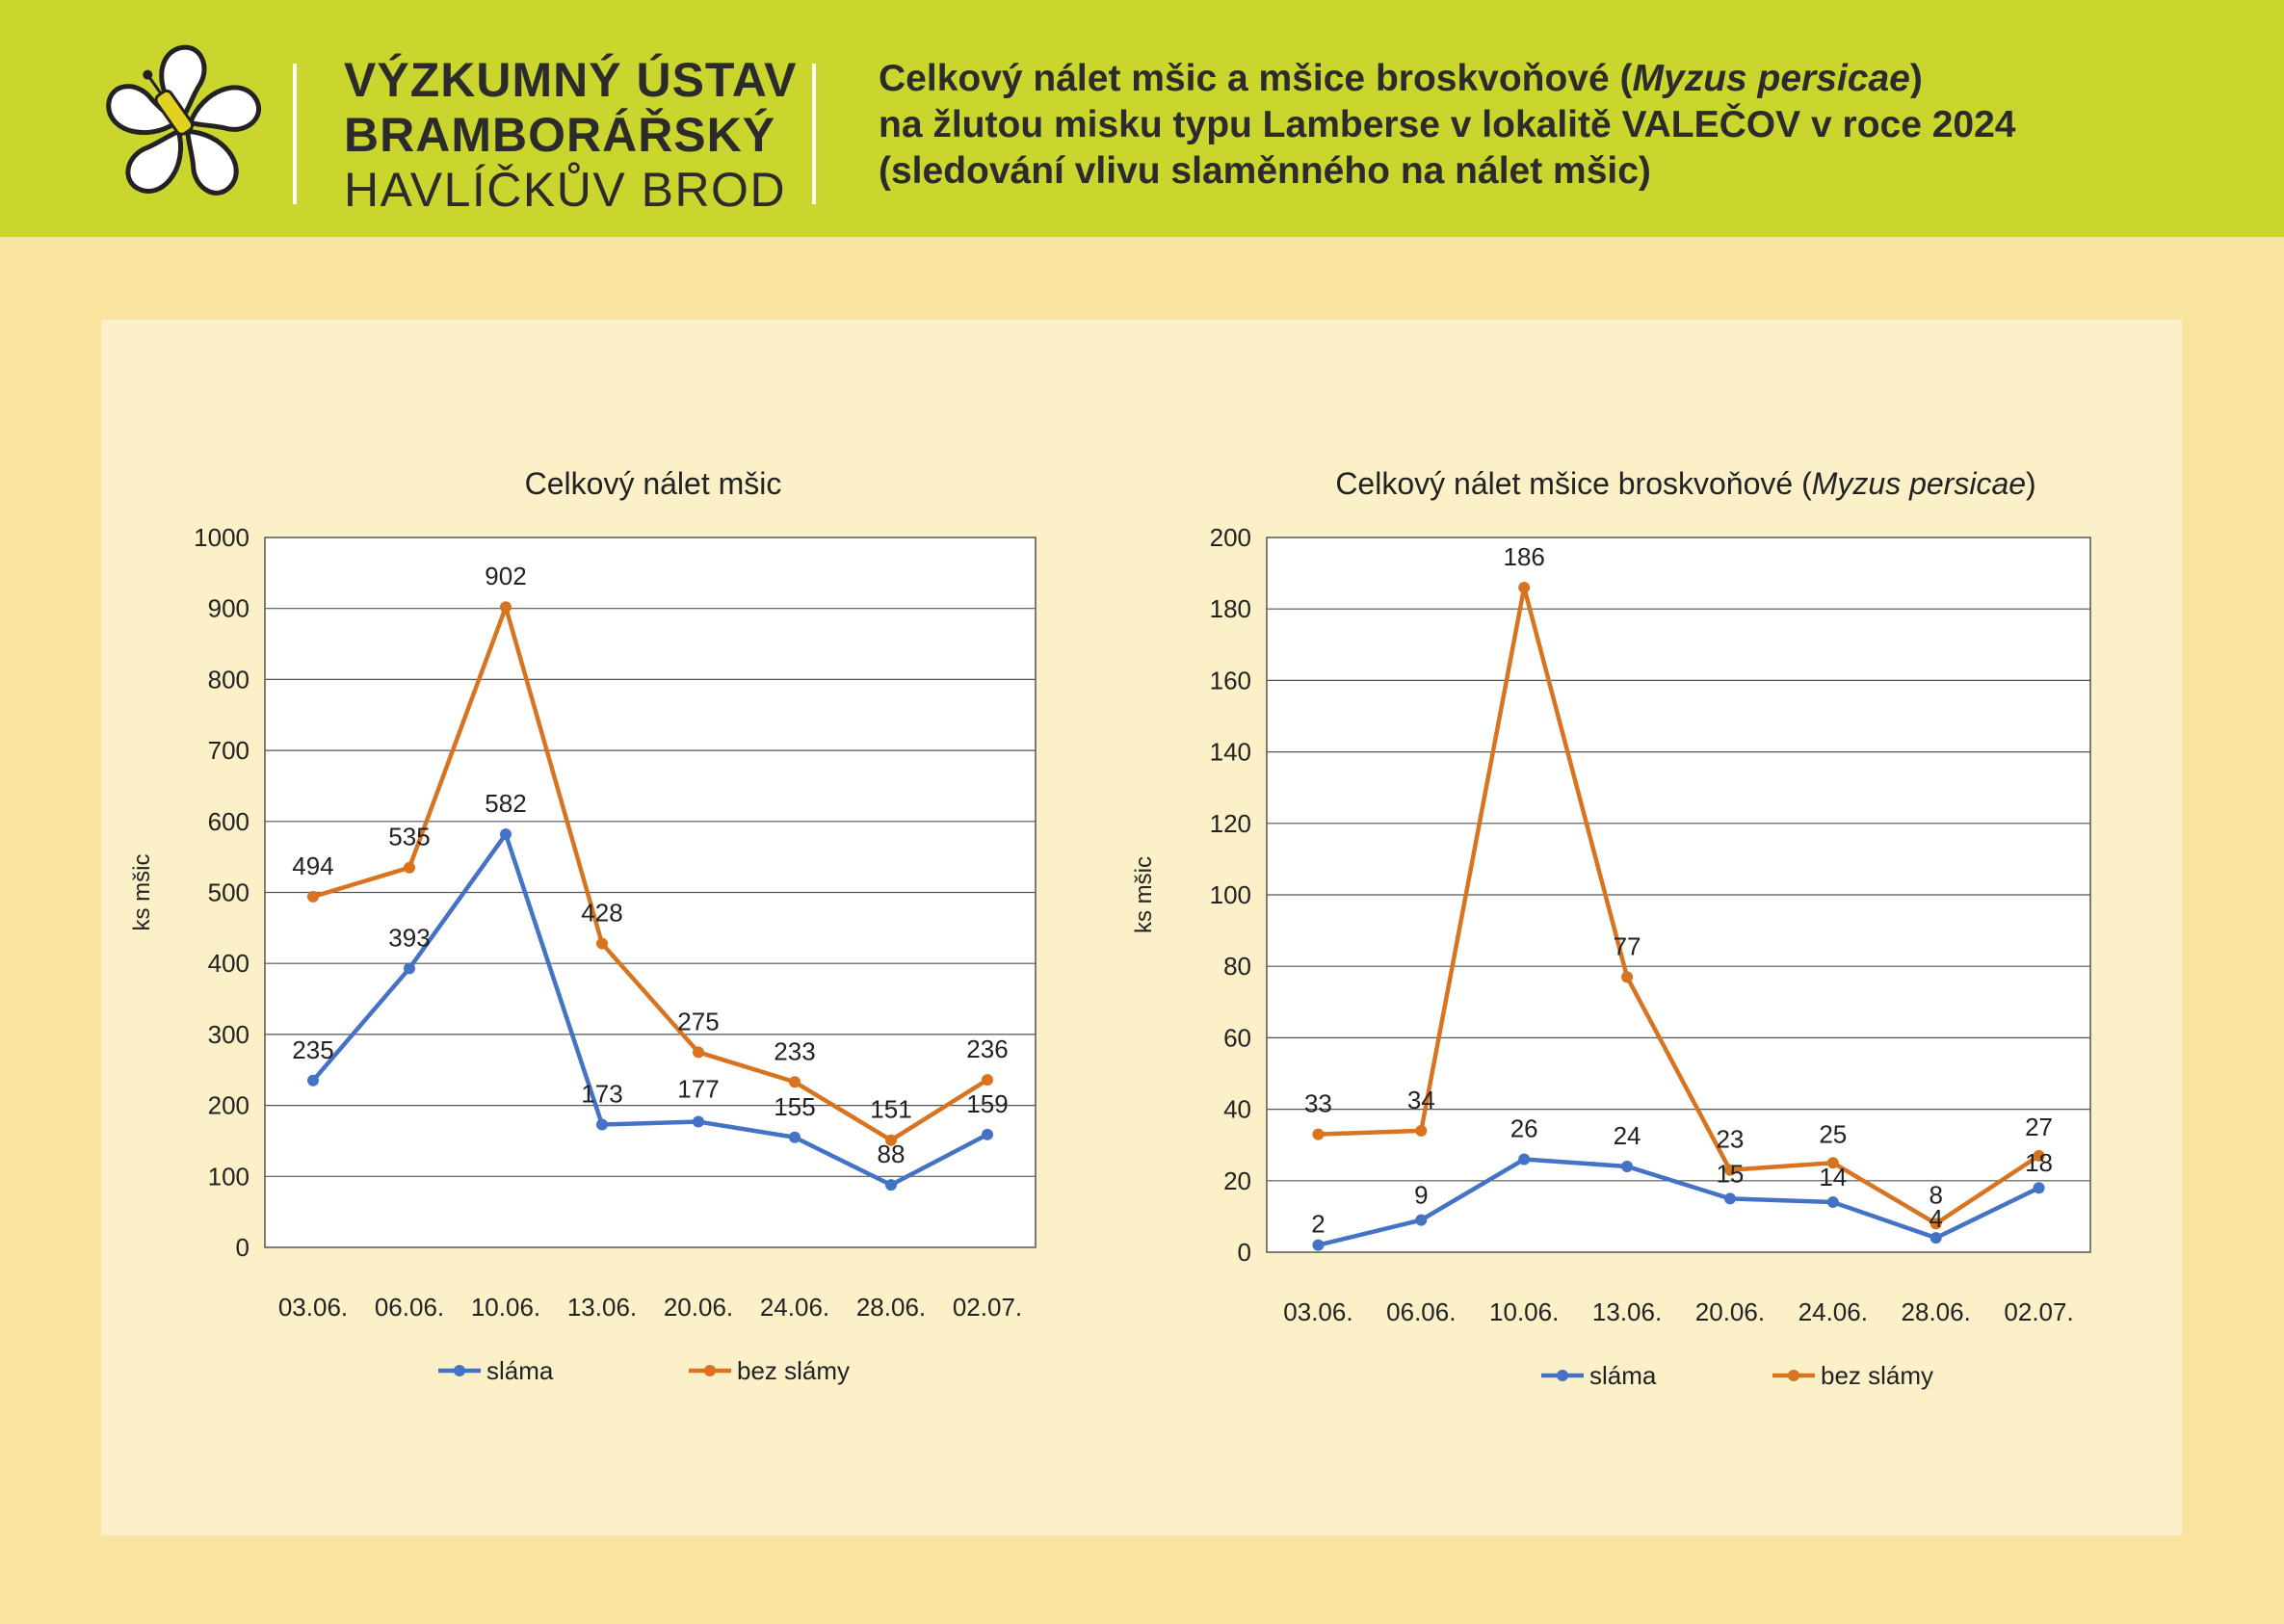  Describe the element at coordinates (560, 135) in the screenshot. I see `institute-line-2: BRAMBORÁŘSKÝ` at that location.